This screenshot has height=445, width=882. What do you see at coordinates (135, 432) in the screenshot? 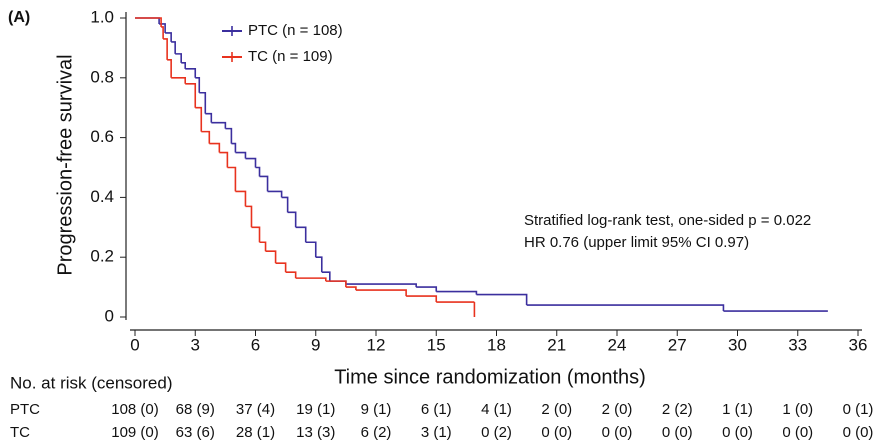
I see `risk-cell: 109 (0)` at bounding box center [135, 432].